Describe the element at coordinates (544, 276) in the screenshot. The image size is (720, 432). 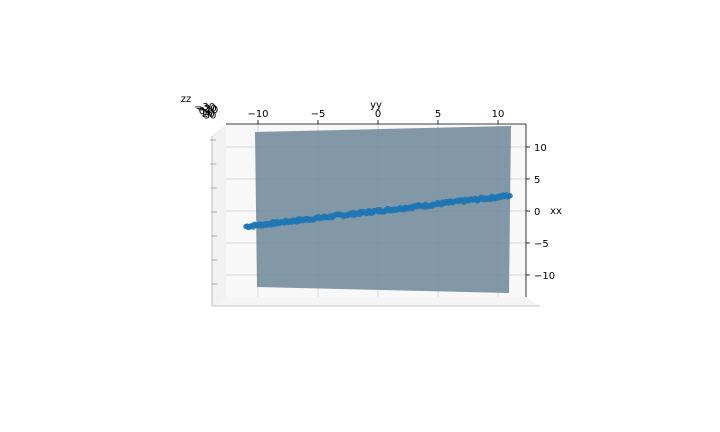
I see `x-tick-label: −10` at that location.